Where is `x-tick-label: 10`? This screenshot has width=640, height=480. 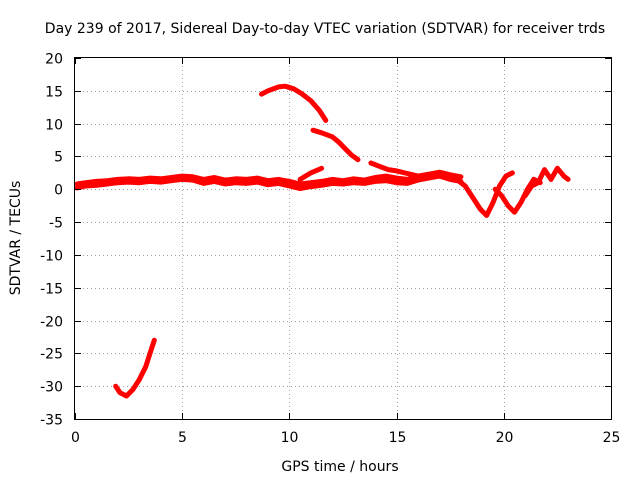 x-tick-label: 10 is located at coordinates (290, 438).